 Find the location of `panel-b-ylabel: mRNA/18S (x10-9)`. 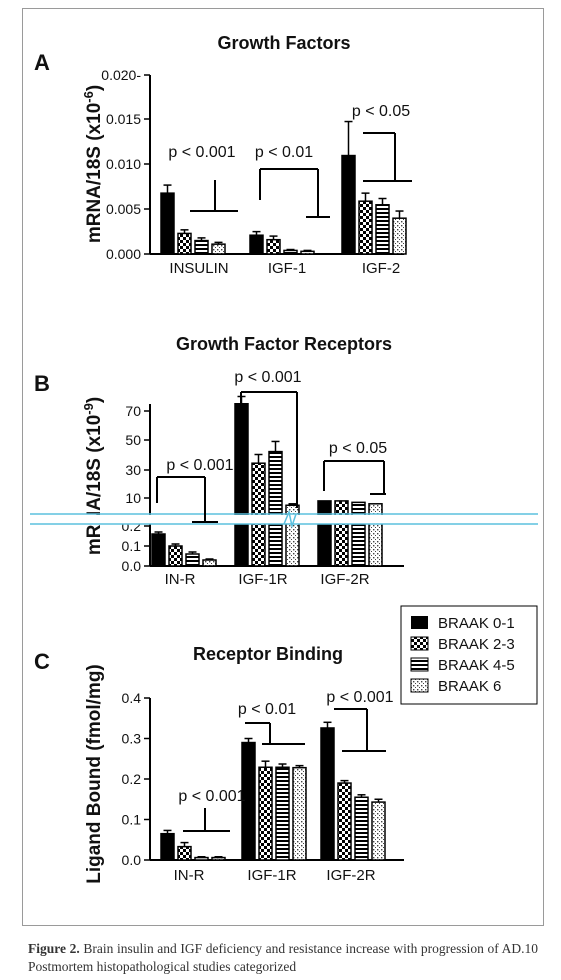

panel-b-ylabel: mRNA/18S (x10-9) is located at coordinates (93, 476).